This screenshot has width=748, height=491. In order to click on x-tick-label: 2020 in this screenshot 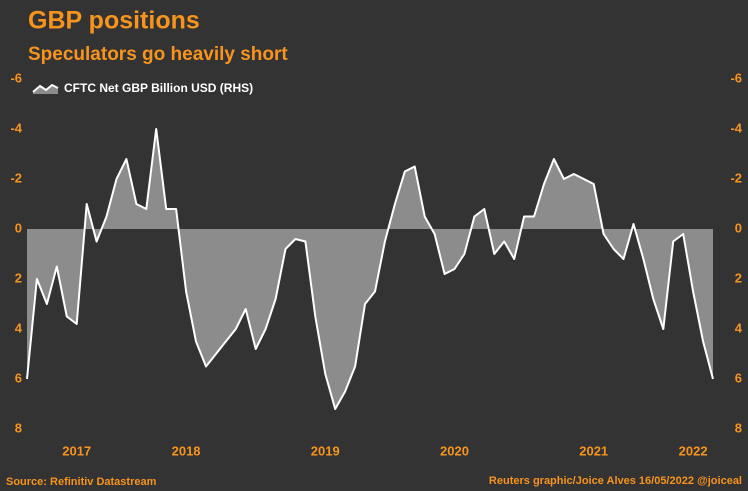, I will do `click(454, 450)`.